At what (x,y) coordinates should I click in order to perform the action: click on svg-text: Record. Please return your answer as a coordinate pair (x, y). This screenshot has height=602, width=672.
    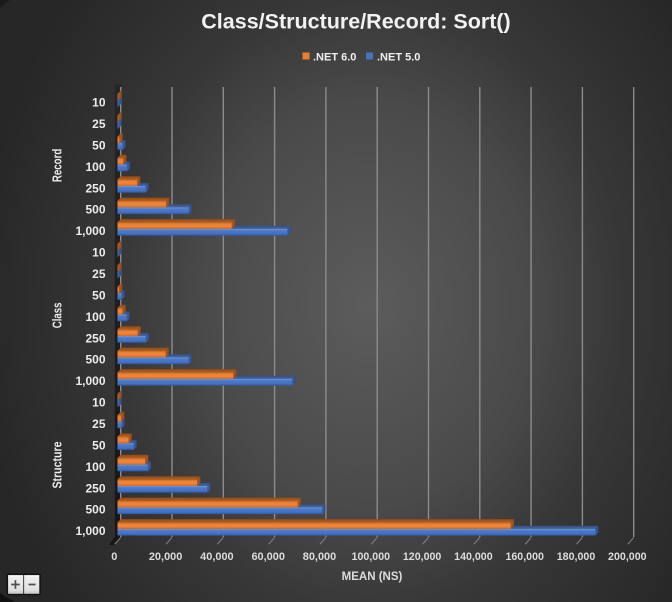
    Looking at the image, I should click on (58, 166).